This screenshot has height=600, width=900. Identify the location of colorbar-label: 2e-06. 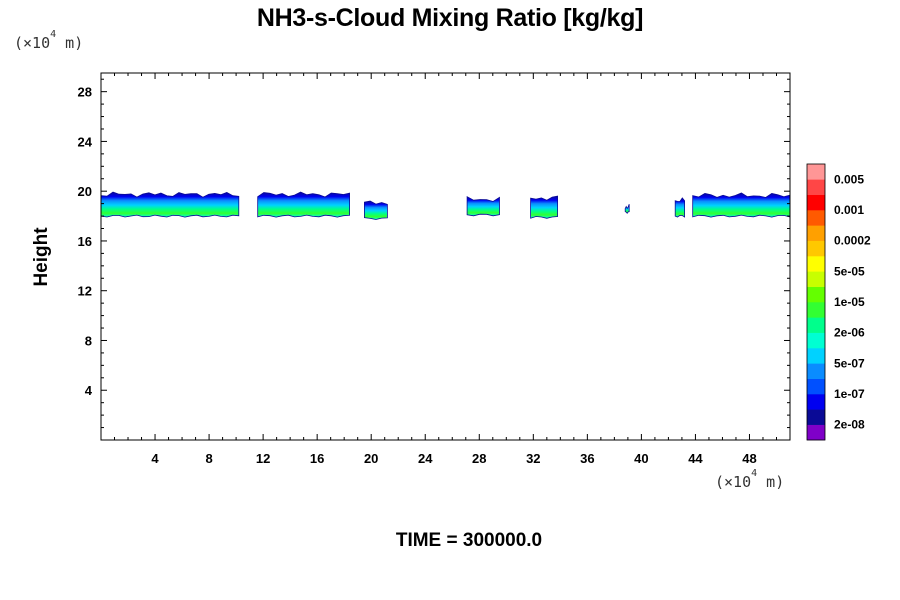
(849, 333).